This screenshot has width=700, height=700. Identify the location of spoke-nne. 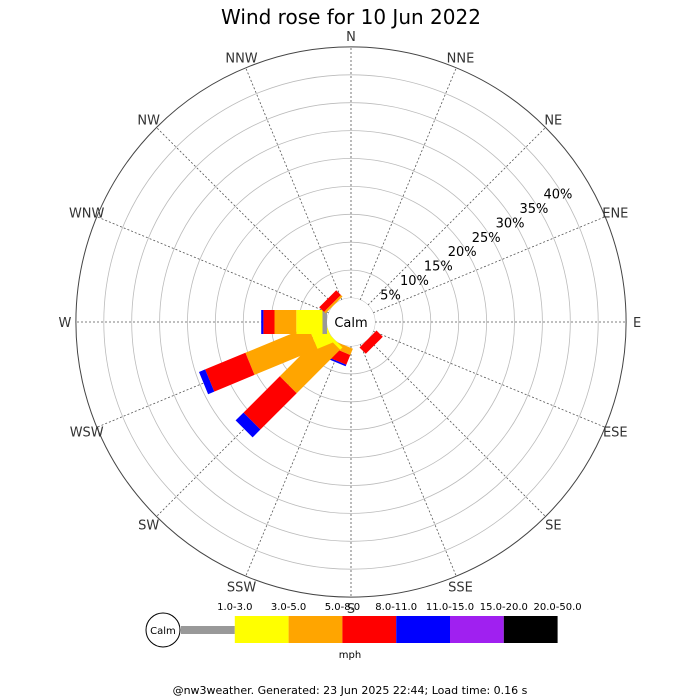
(408, 183).